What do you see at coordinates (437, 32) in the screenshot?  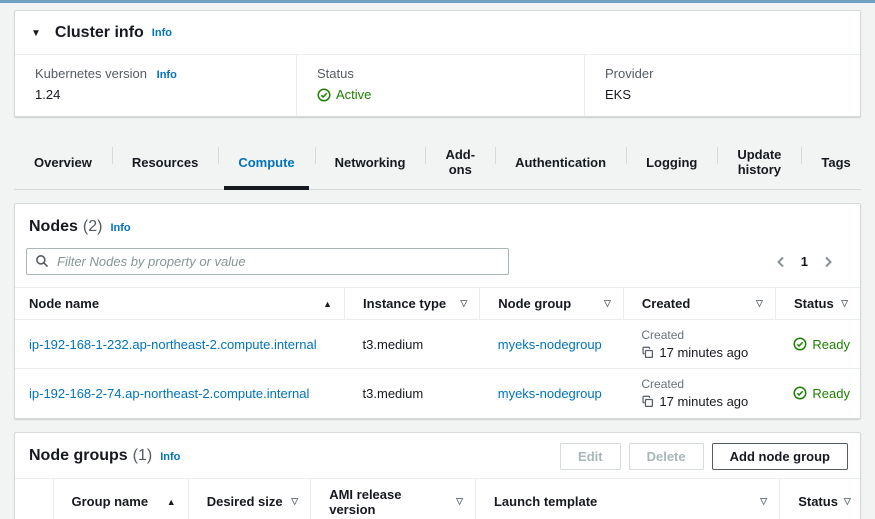 I see `cluster-info-header: ▼ Cluster info Info` at bounding box center [437, 32].